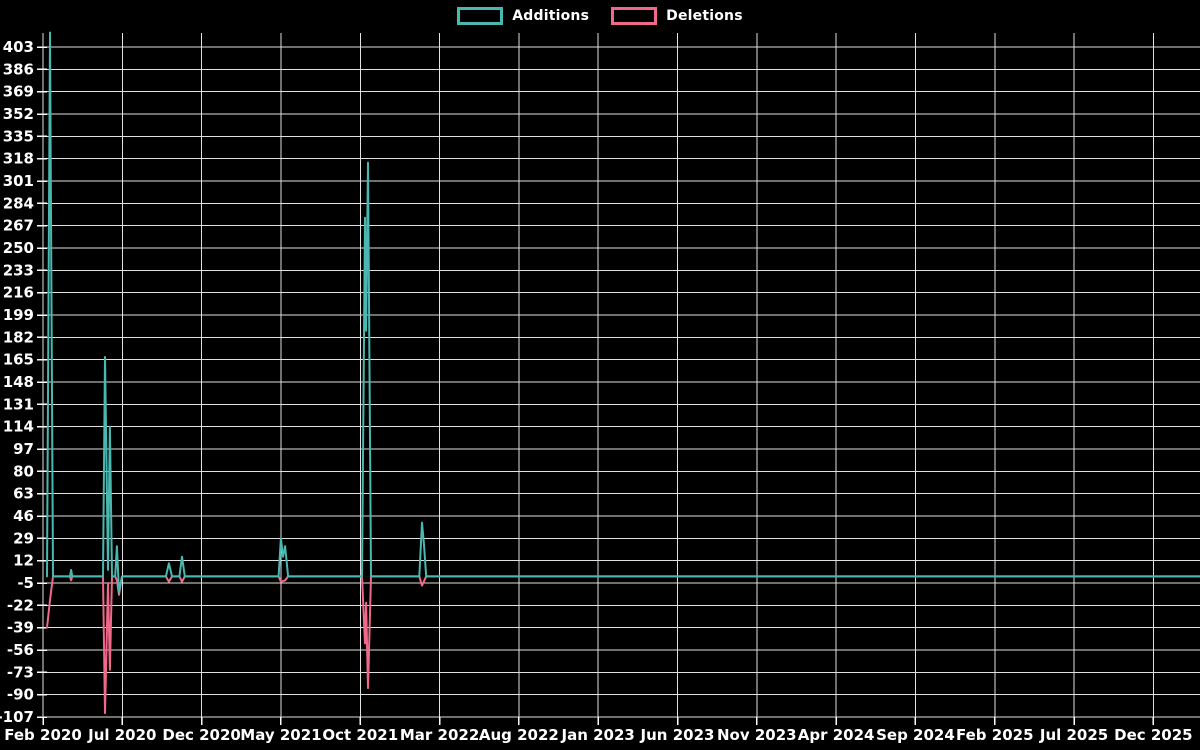  I want to click on y-tick-label: 369, so click(18, 92).